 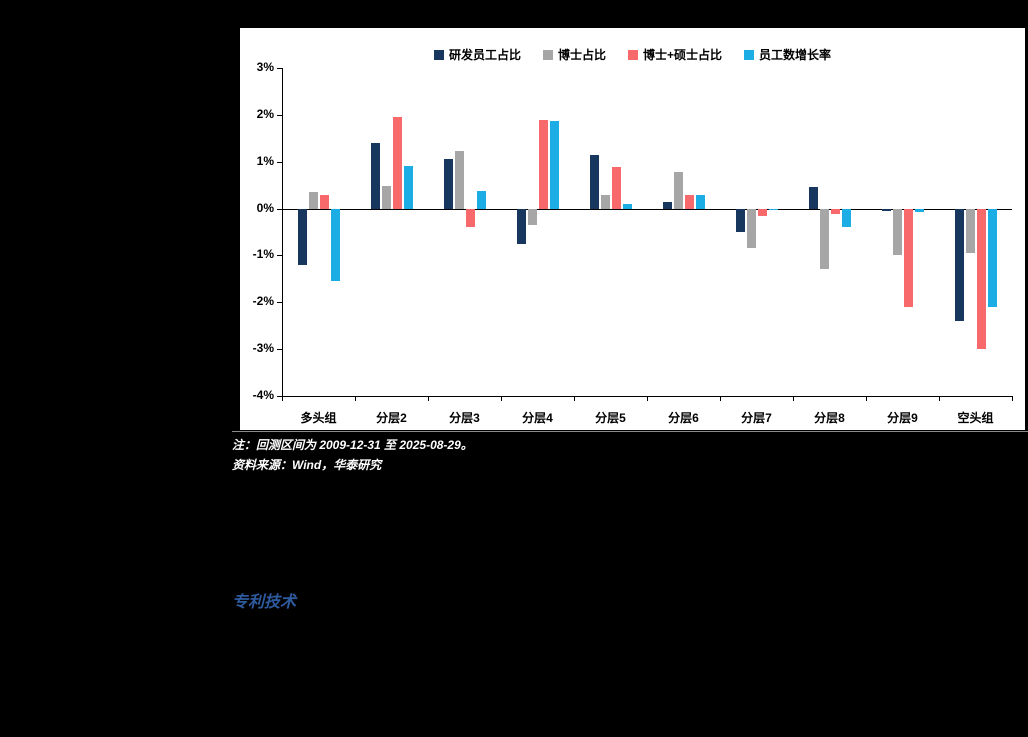 What do you see at coordinates (594, 181) in the screenshot?
I see `bar-研发员工占比-分层5` at bounding box center [594, 181].